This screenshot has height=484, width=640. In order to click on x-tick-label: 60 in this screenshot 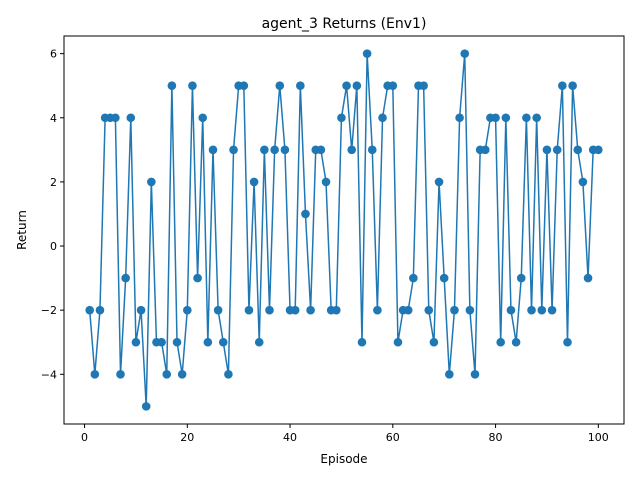, I will do `click(393, 437)`.